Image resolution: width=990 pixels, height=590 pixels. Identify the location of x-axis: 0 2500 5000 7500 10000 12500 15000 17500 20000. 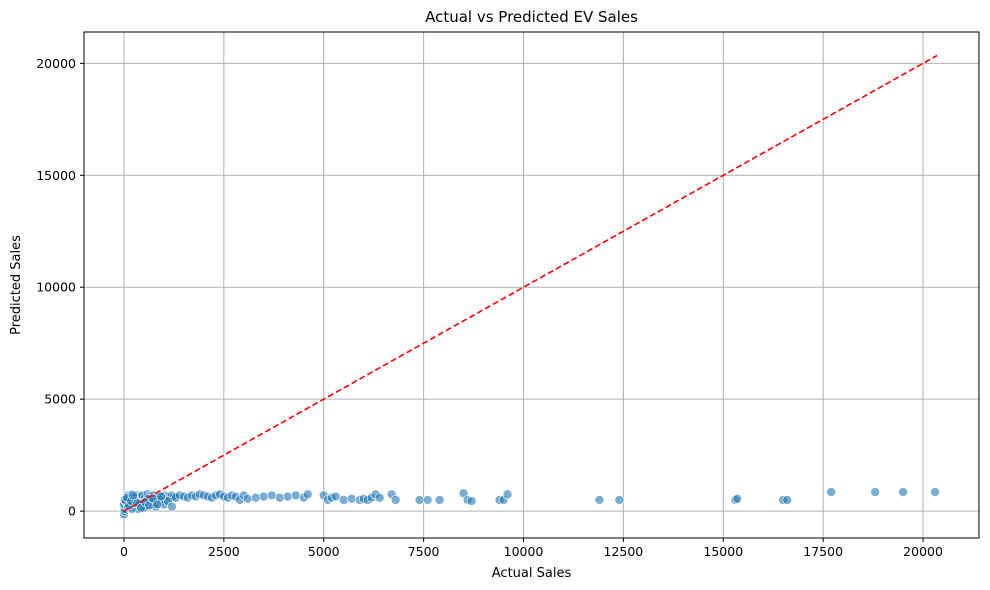
(531, 548).